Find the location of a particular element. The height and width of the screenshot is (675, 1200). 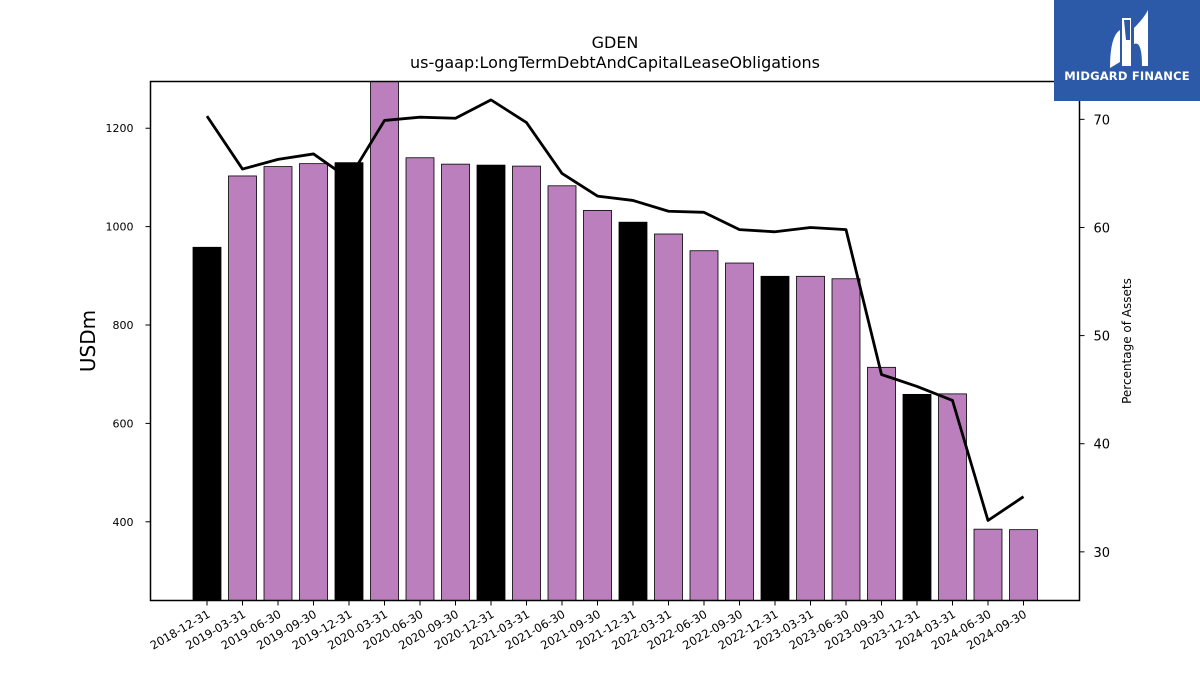

brand-logo: MIDGARD FINANCE is located at coordinates (1127, 50).